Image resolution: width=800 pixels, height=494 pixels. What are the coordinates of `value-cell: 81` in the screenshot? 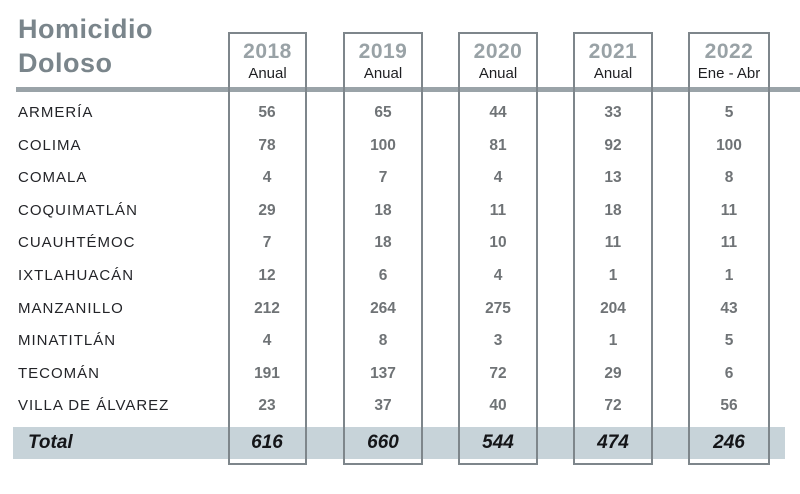 It's located at (498, 145).